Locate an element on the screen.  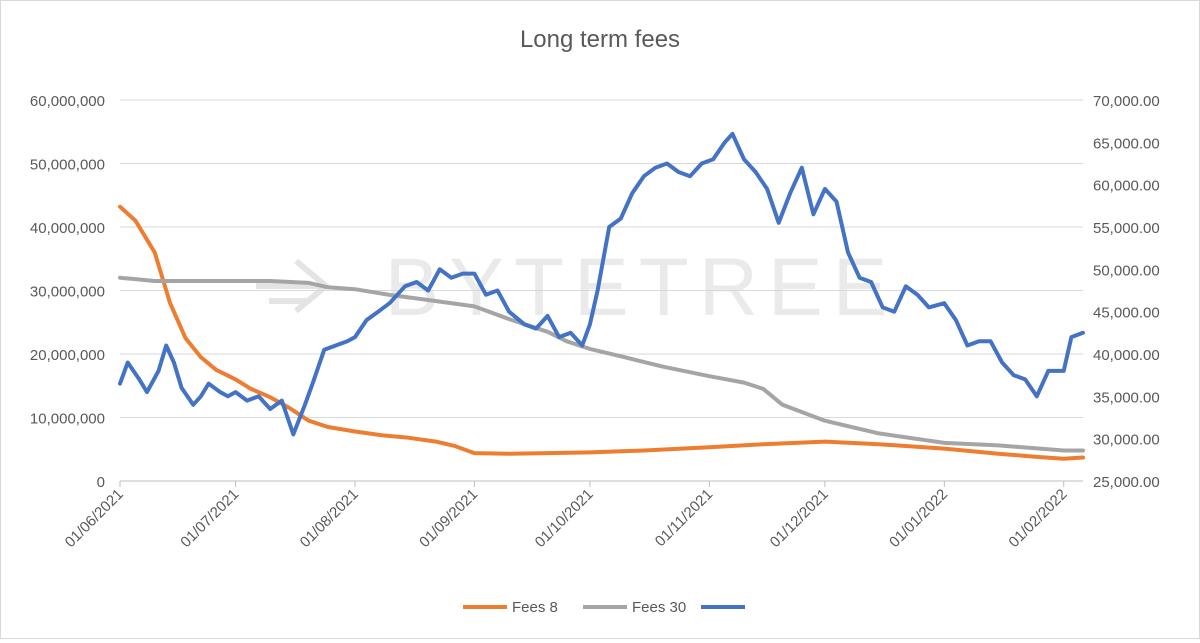
right-tick-label: 30,000.00 is located at coordinates (1126, 440).